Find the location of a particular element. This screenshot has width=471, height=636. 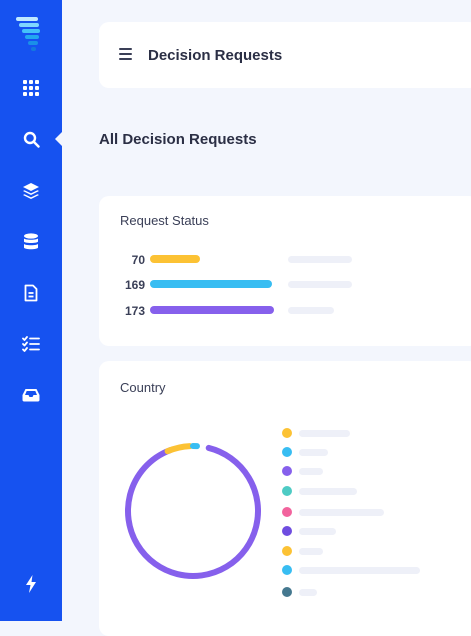

search-icon is located at coordinates (31, 139).